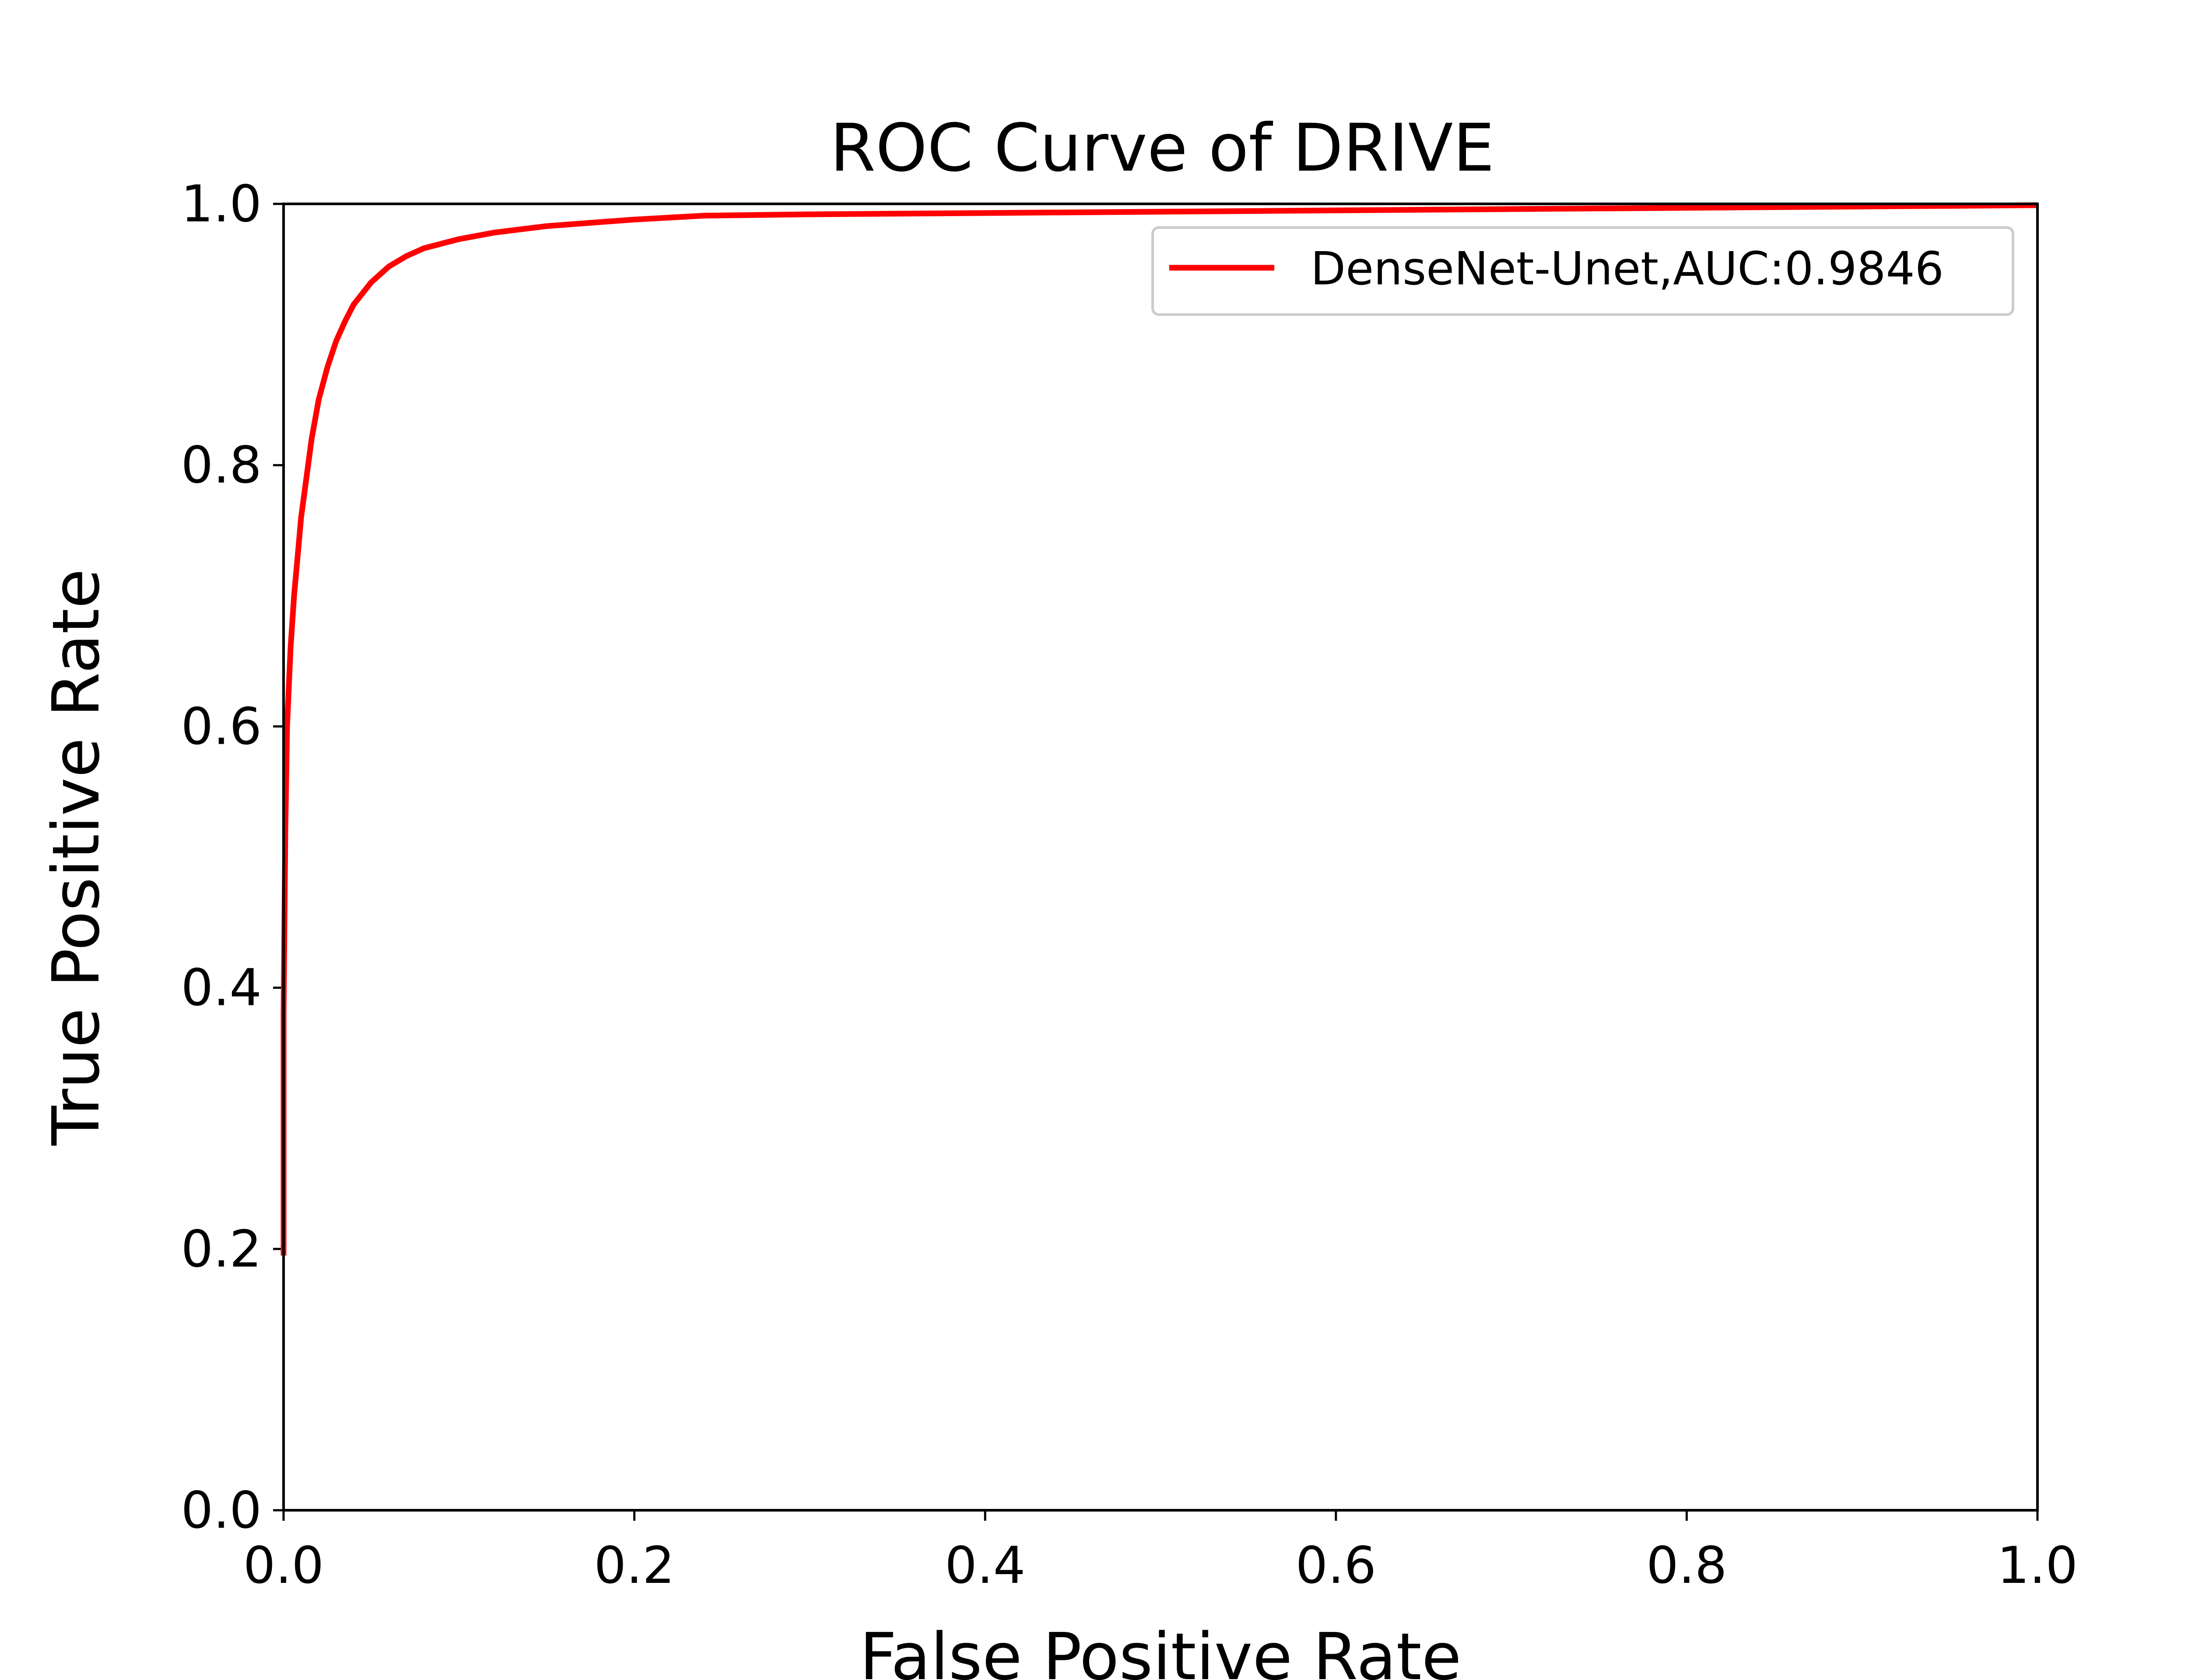  I want to click on y-tick-label: 1.0, so click(222, 204).